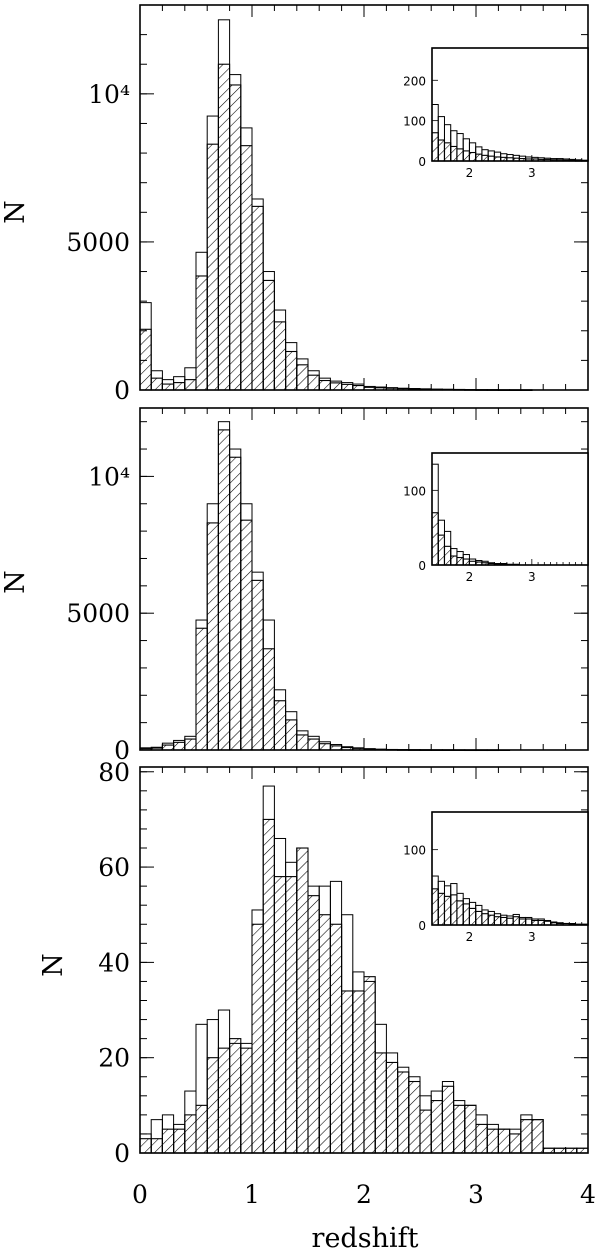 This screenshot has height=1251, width=600. Describe the element at coordinates (496, 113) in the screenshot. I see `inset-plot: 2 3 0 100 200` at that location.